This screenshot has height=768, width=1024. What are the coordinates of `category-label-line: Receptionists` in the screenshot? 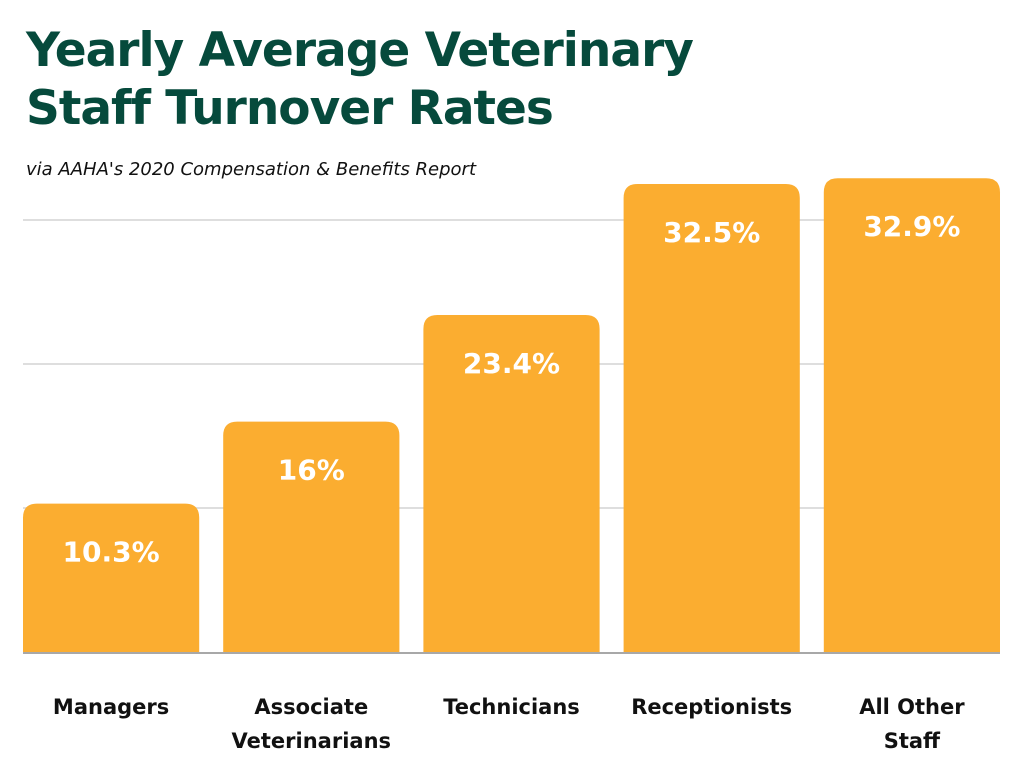 It's located at (711, 707).